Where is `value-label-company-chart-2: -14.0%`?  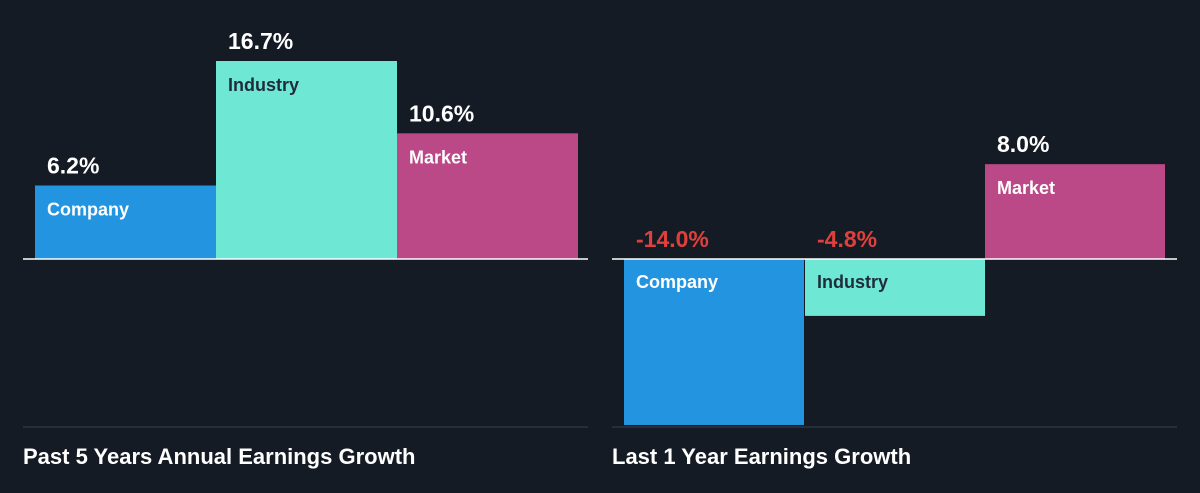 value-label-company-chart-2: -14.0% is located at coordinates (672, 239).